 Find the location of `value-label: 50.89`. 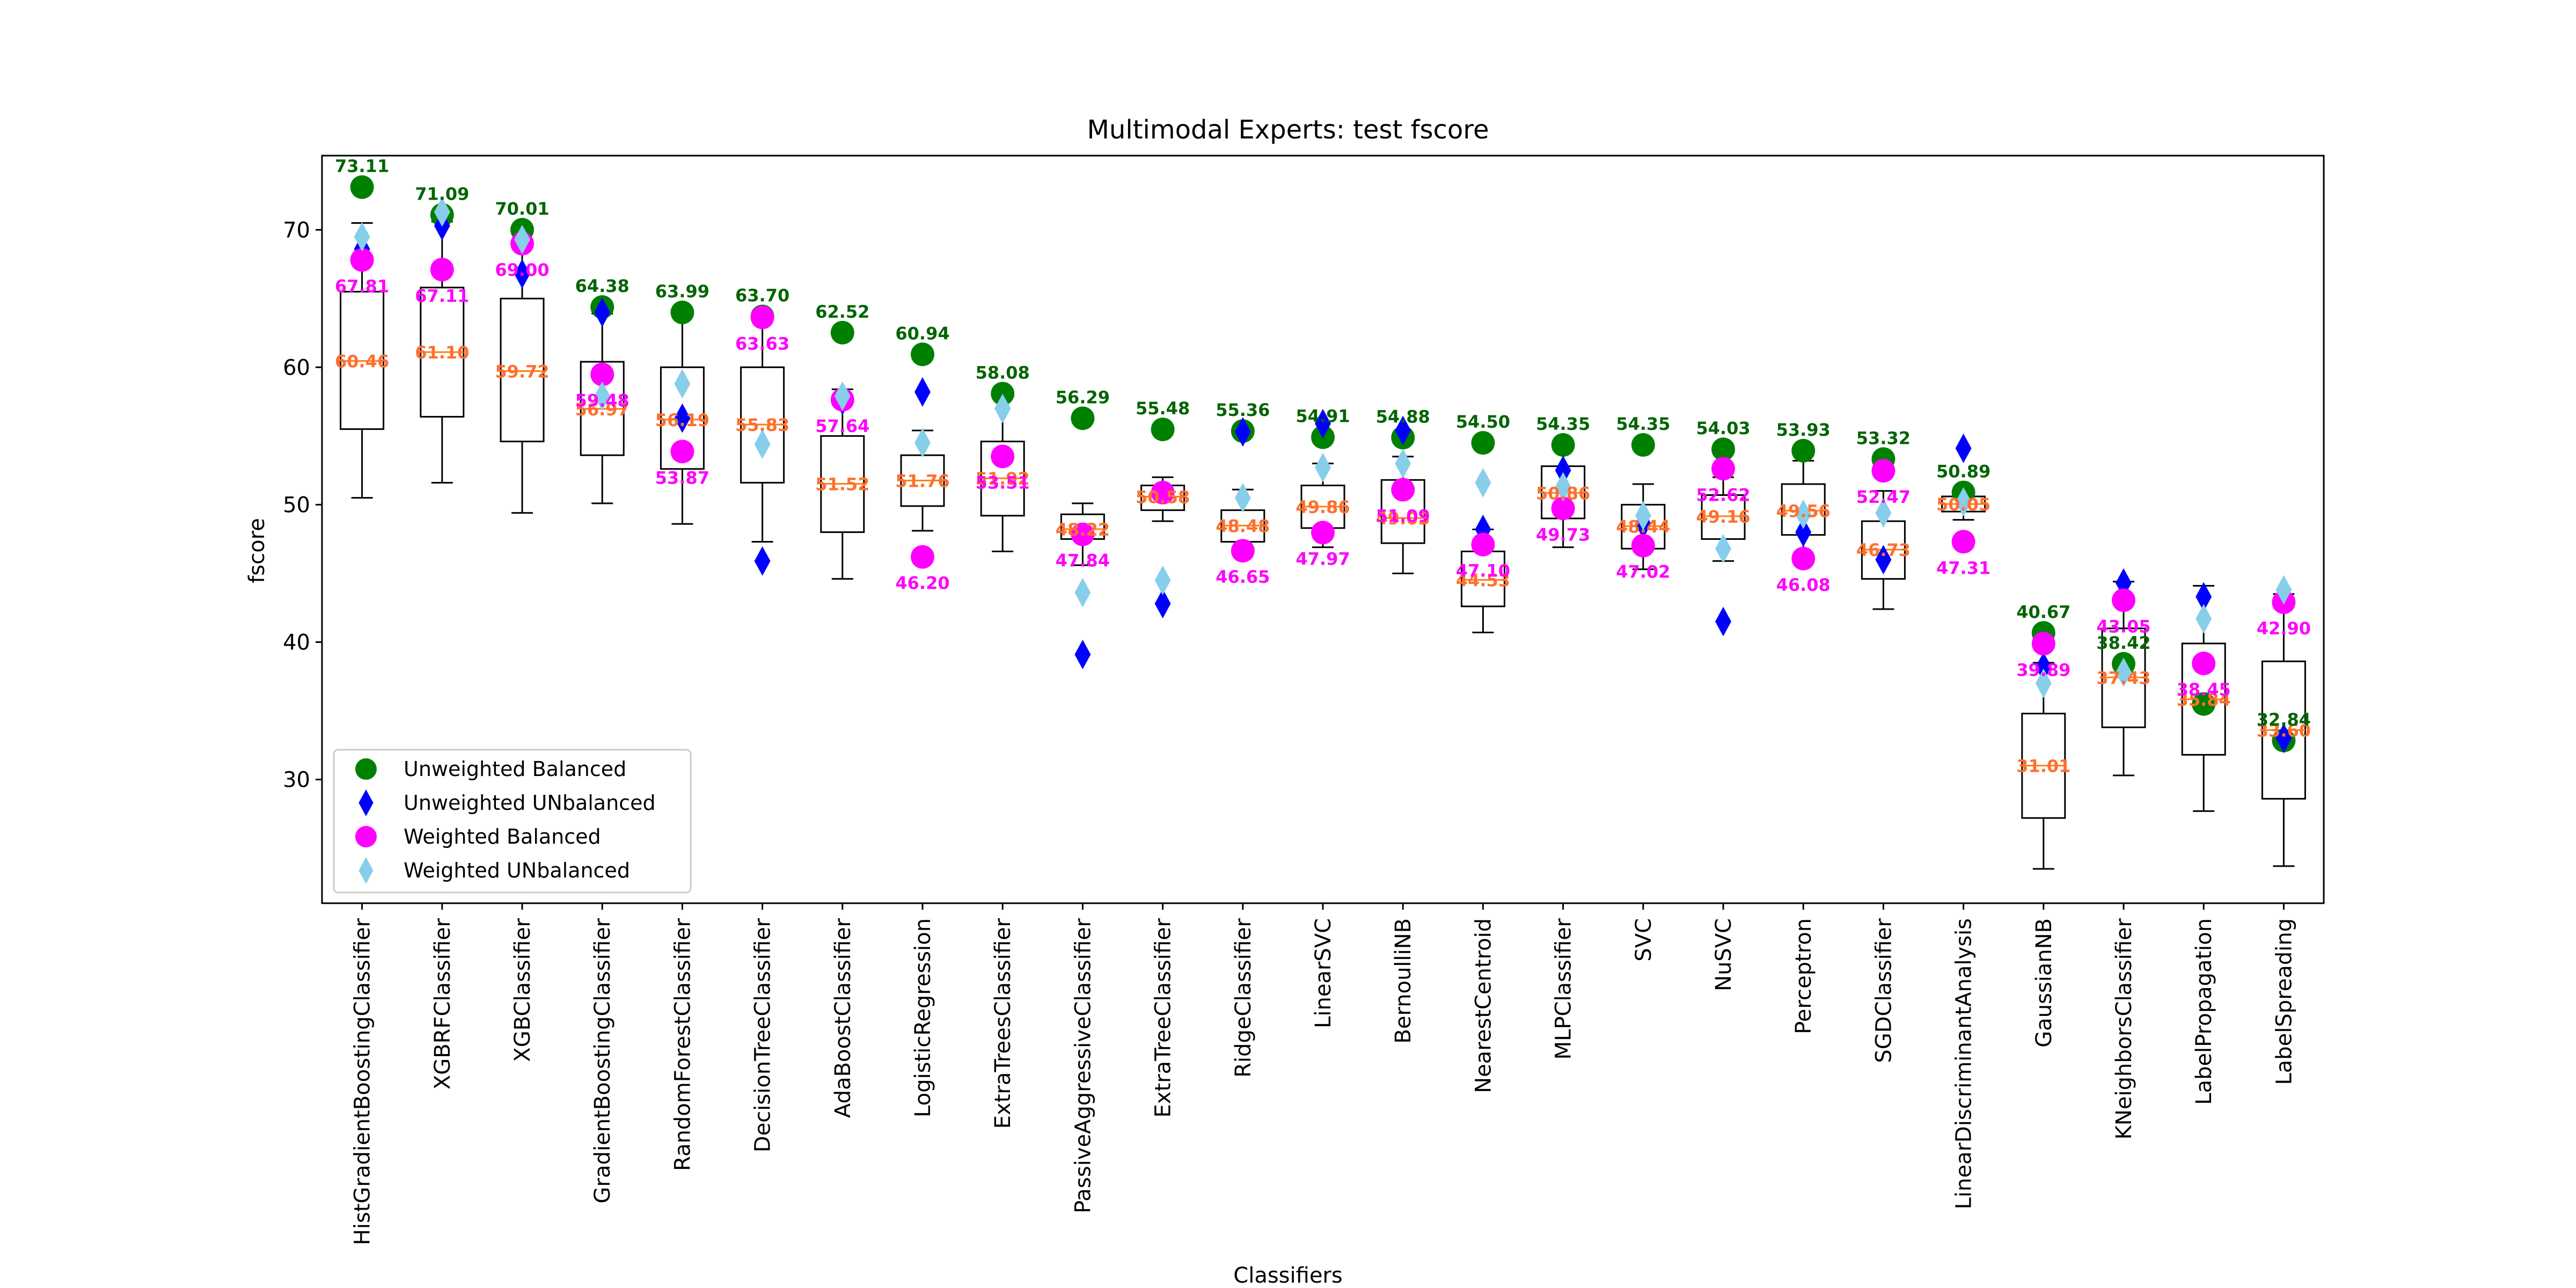

value-label: 50.89 is located at coordinates (1963, 472).